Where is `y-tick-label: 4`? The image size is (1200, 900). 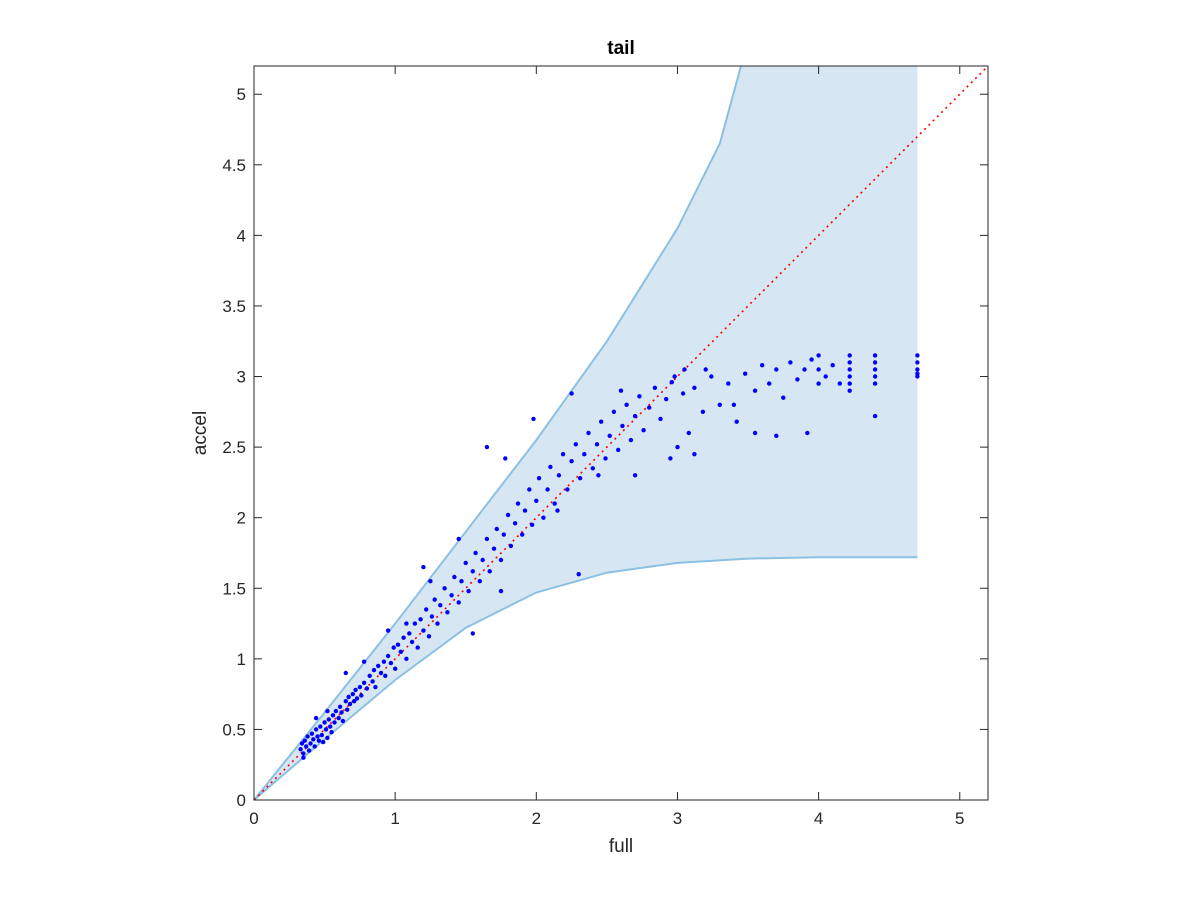
y-tick-label: 4 is located at coordinates (241, 235).